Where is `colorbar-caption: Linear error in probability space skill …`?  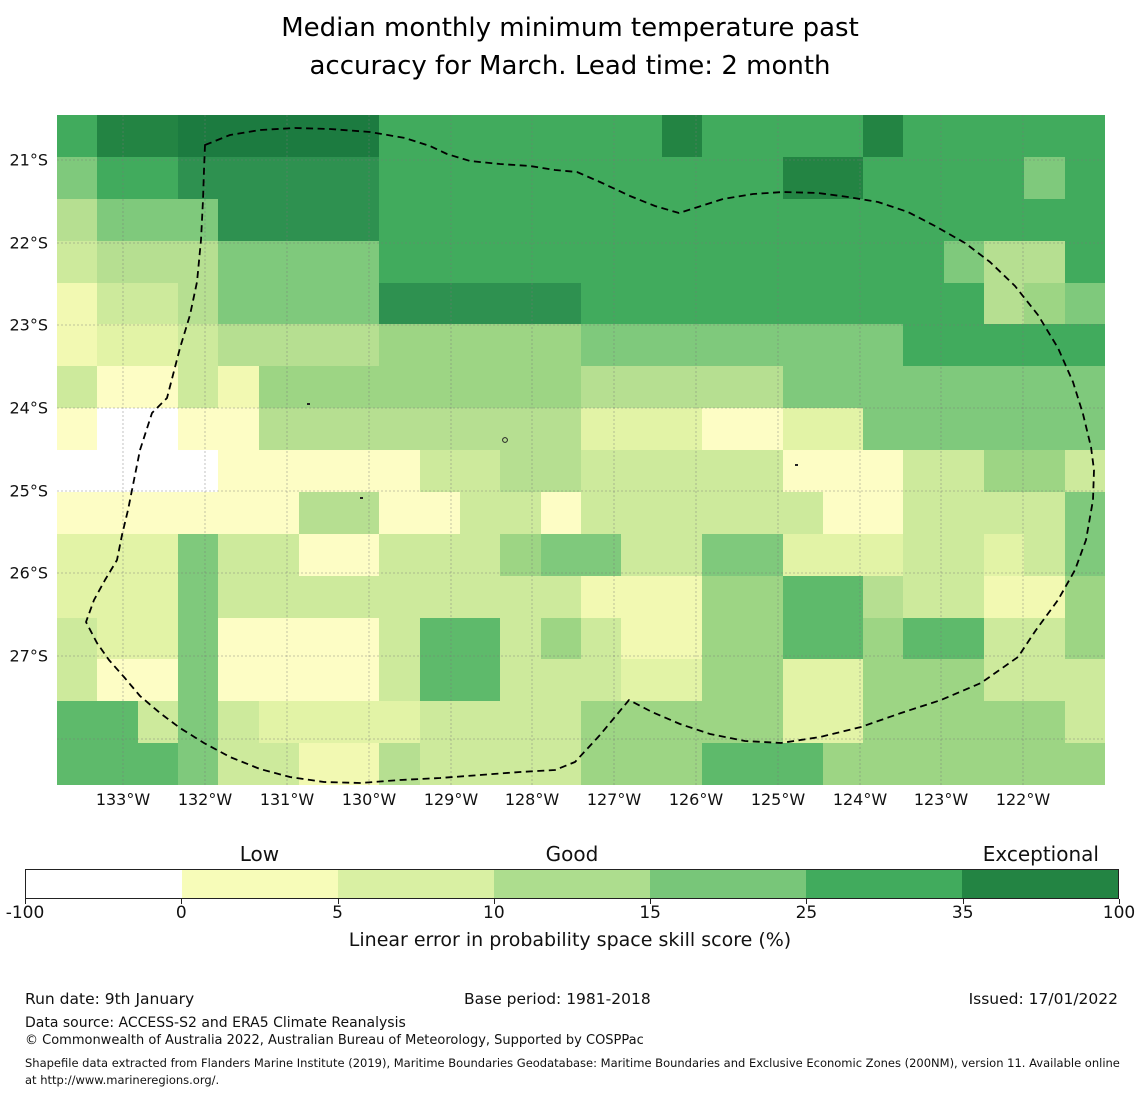 colorbar-caption: Linear error in probability space skill … is located at coordinates (570, 940).